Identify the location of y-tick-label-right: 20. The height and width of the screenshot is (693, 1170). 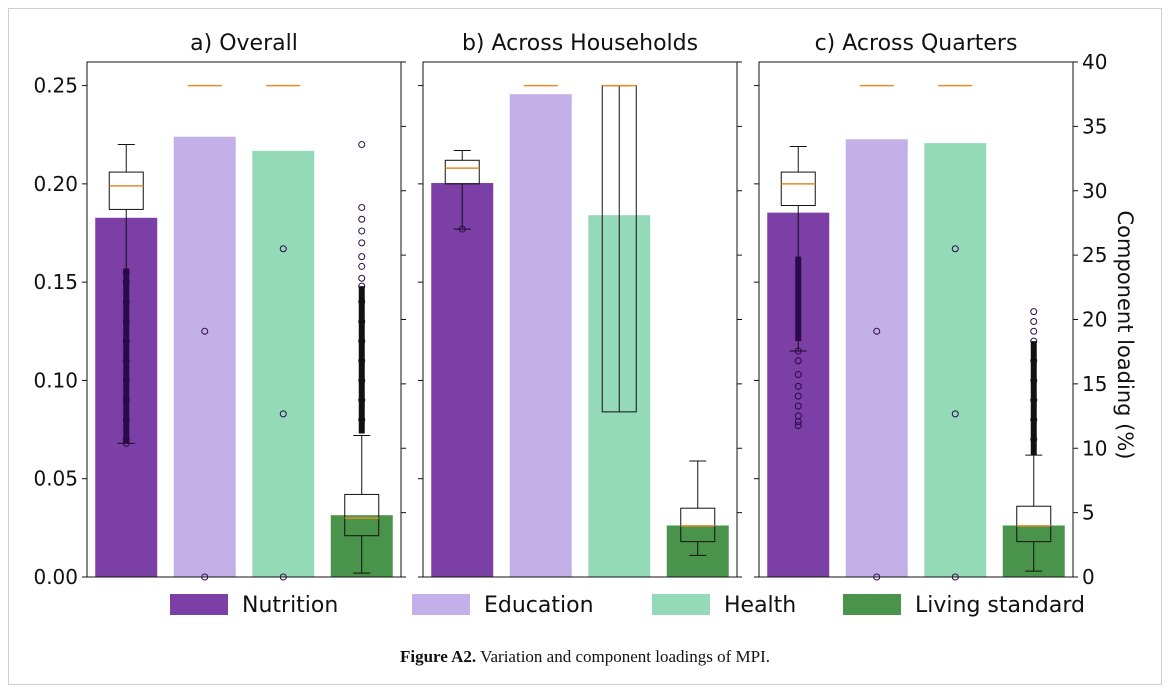
(1094, 320).